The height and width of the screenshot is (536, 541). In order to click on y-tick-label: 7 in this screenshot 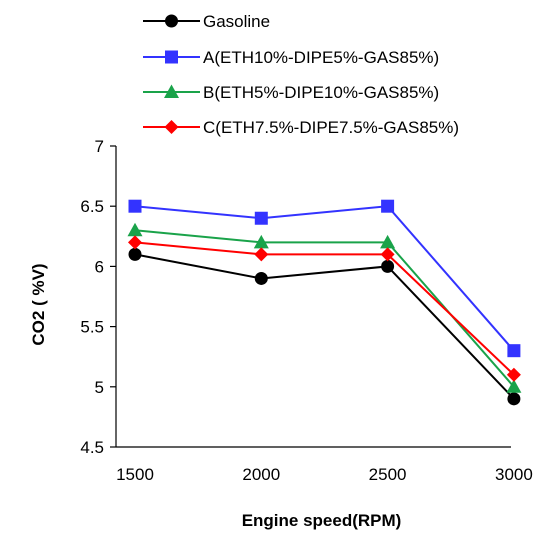, I will do `click(99, 146)`.